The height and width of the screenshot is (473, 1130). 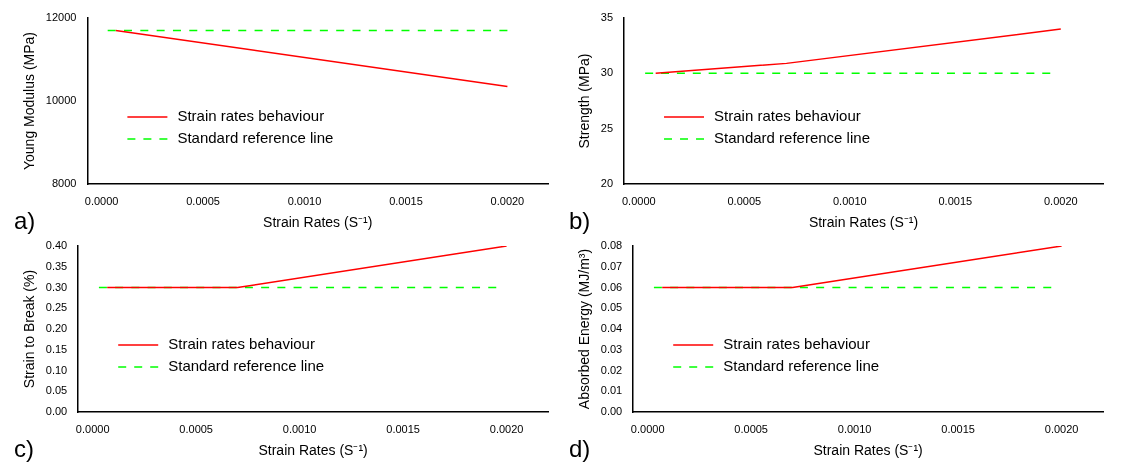 What do you see at coordinates (611, 369) in the screenshot?
I see `y-tick-label: 0.02` at bounding box center [611, 369].